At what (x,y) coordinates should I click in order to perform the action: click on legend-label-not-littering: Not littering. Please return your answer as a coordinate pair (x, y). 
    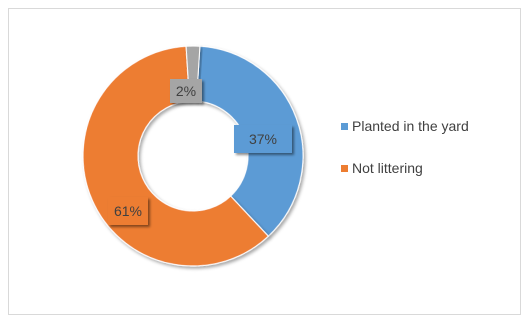
    Looking at the image, I should click on (387, 168).